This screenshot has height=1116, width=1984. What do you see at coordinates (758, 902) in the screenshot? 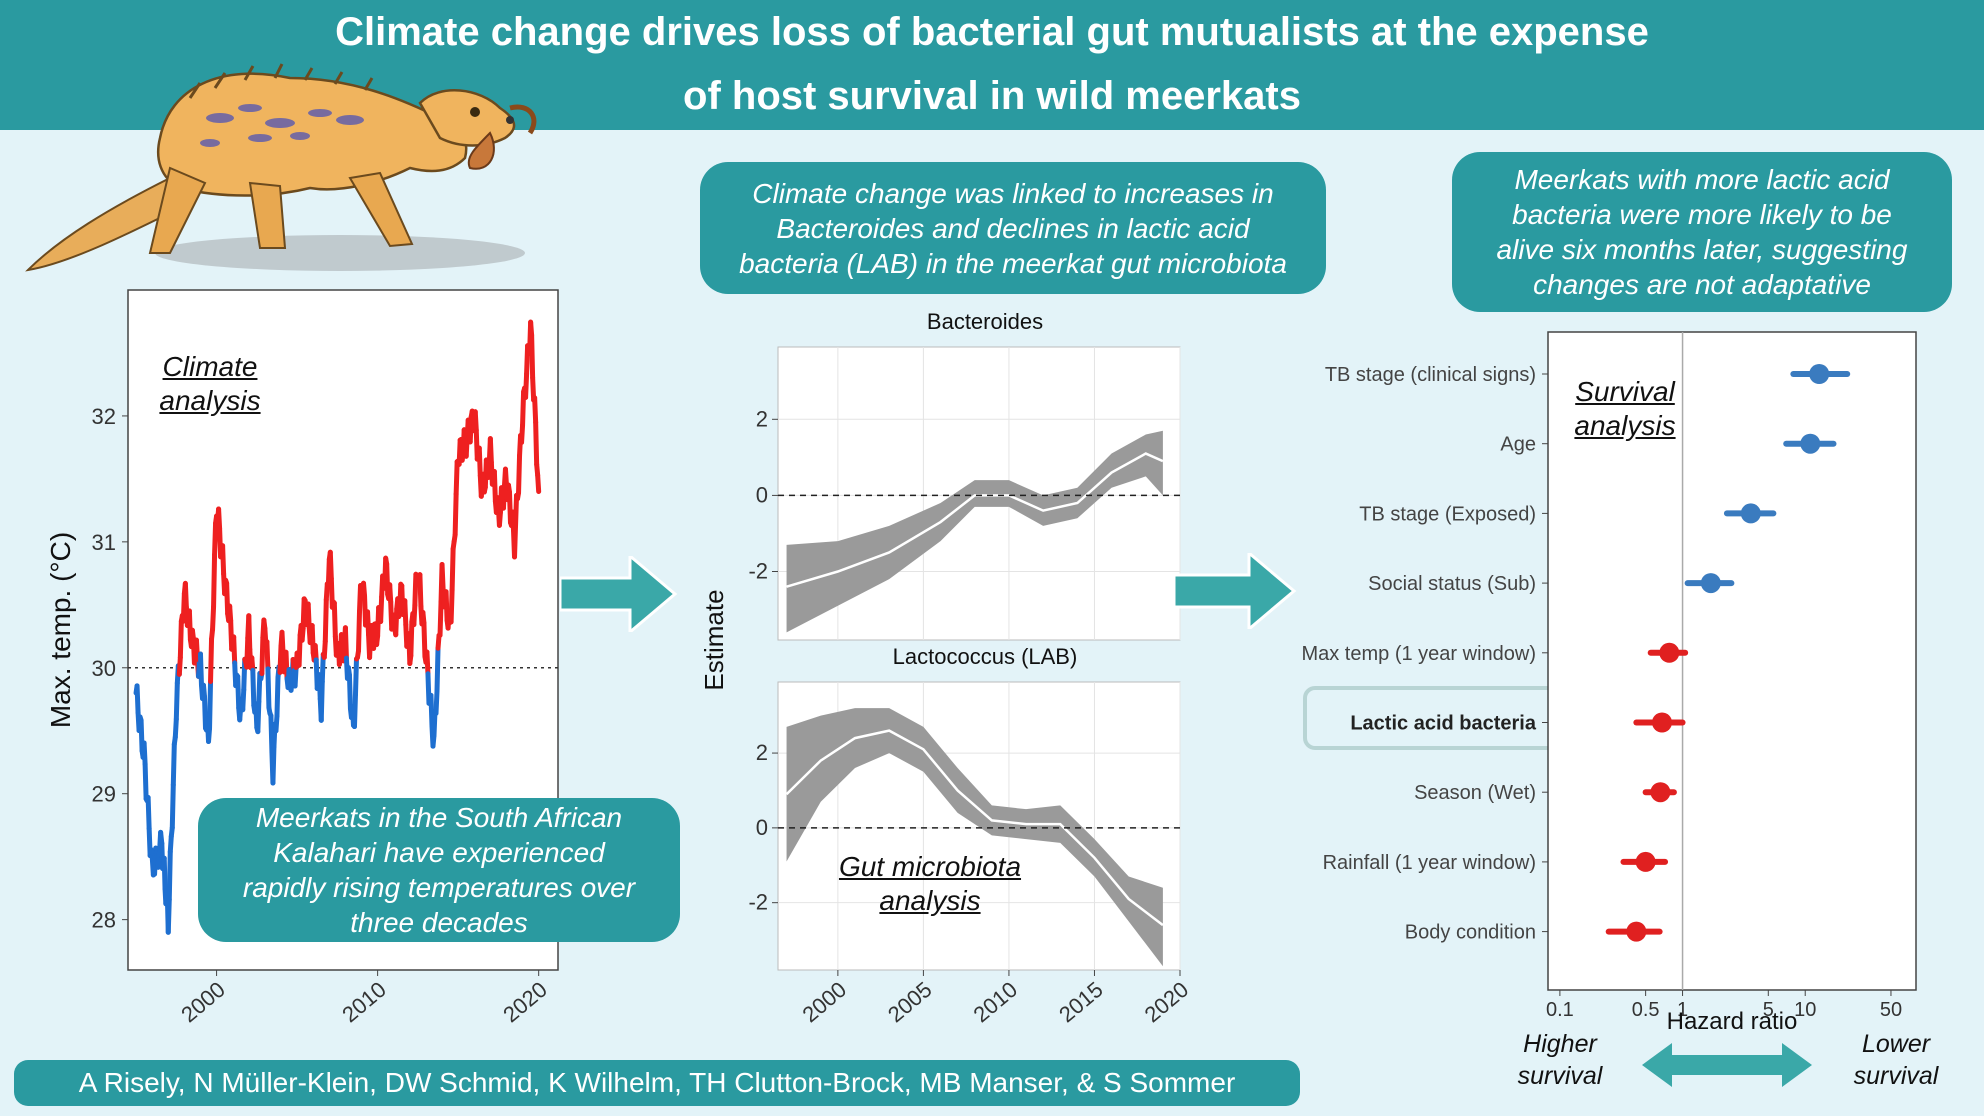
I see `y-tick-label: -2` at bounding box center [758, 902].